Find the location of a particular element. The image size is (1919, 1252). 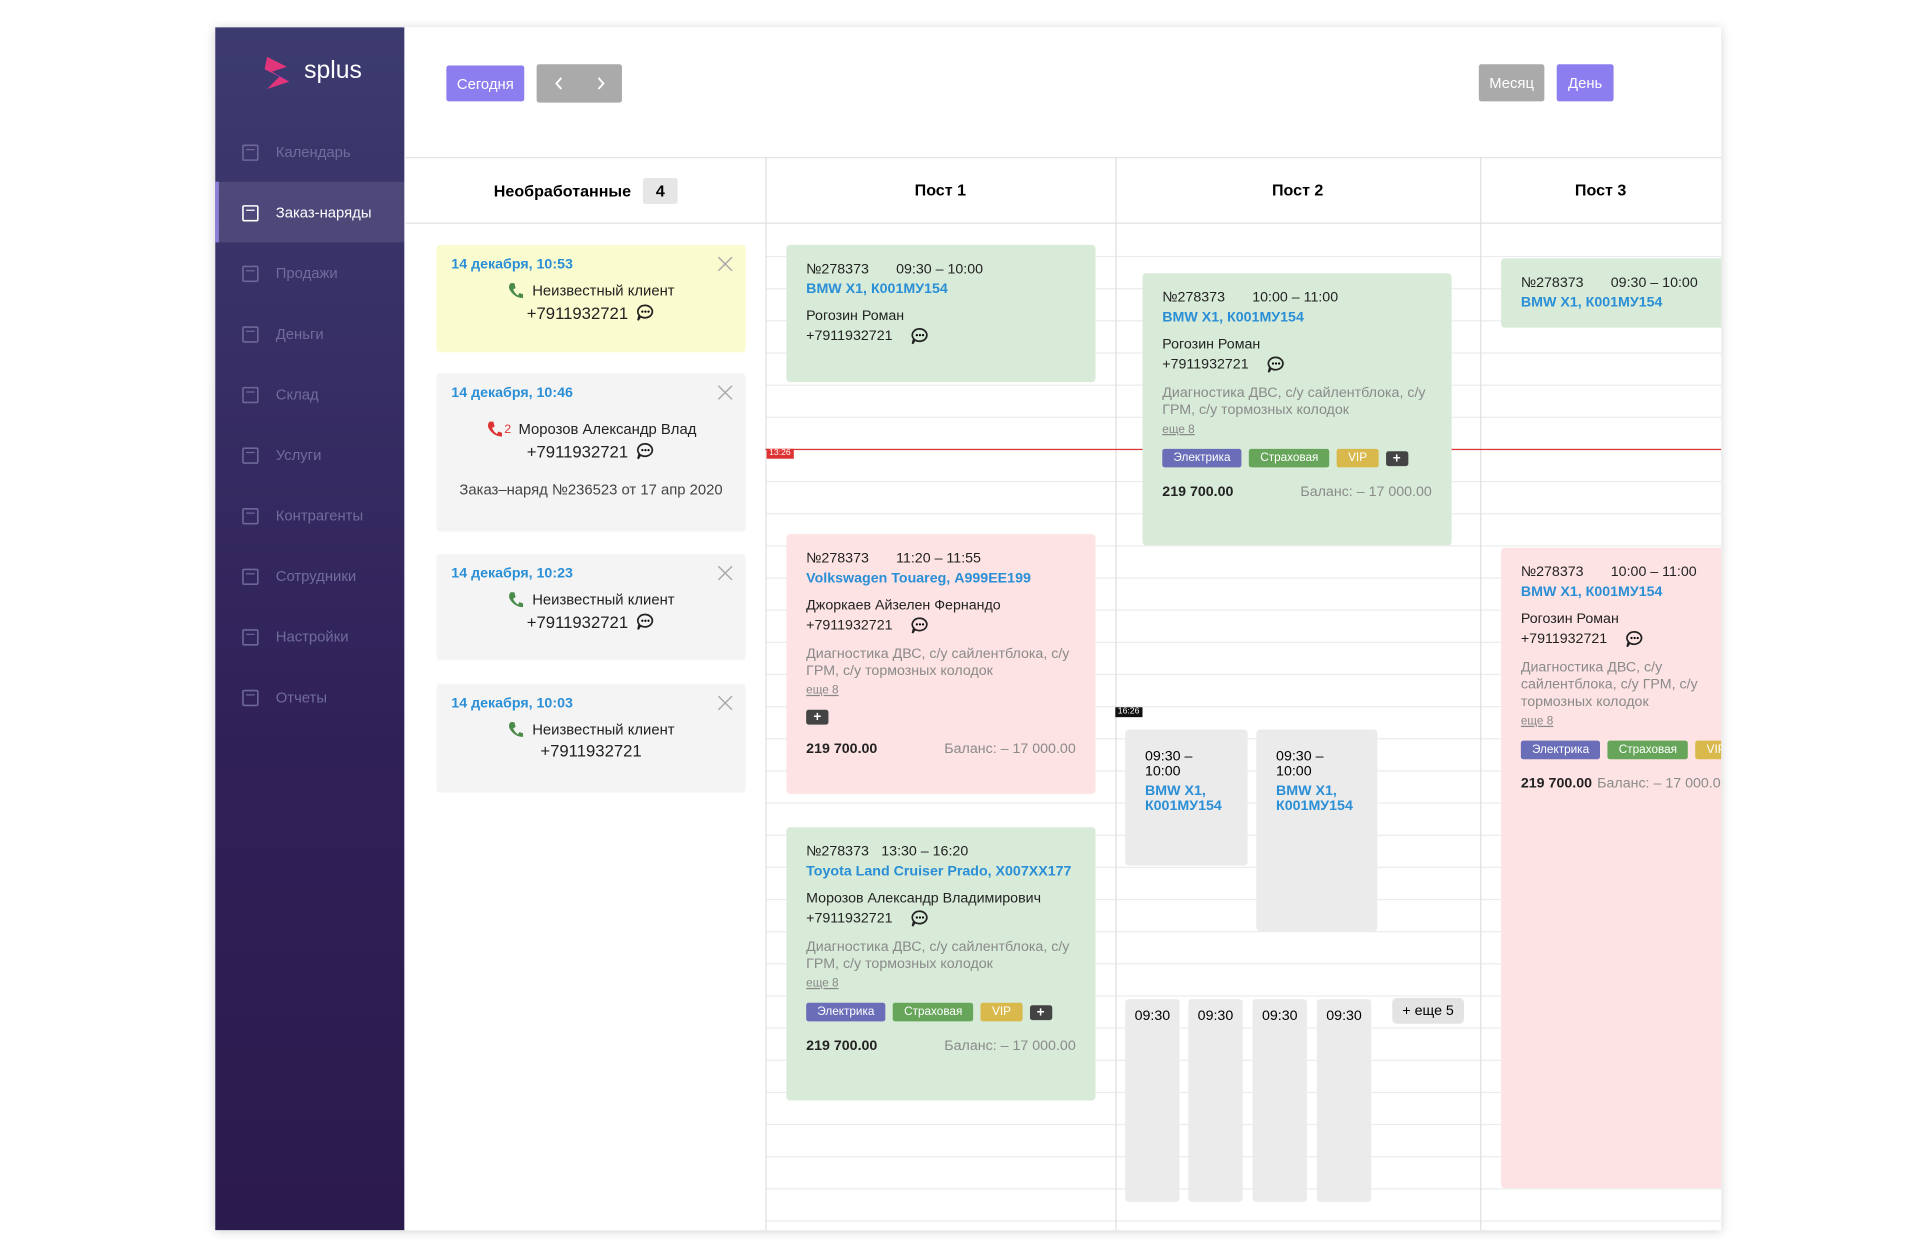

prev-button is located at coordinates (559, 83).